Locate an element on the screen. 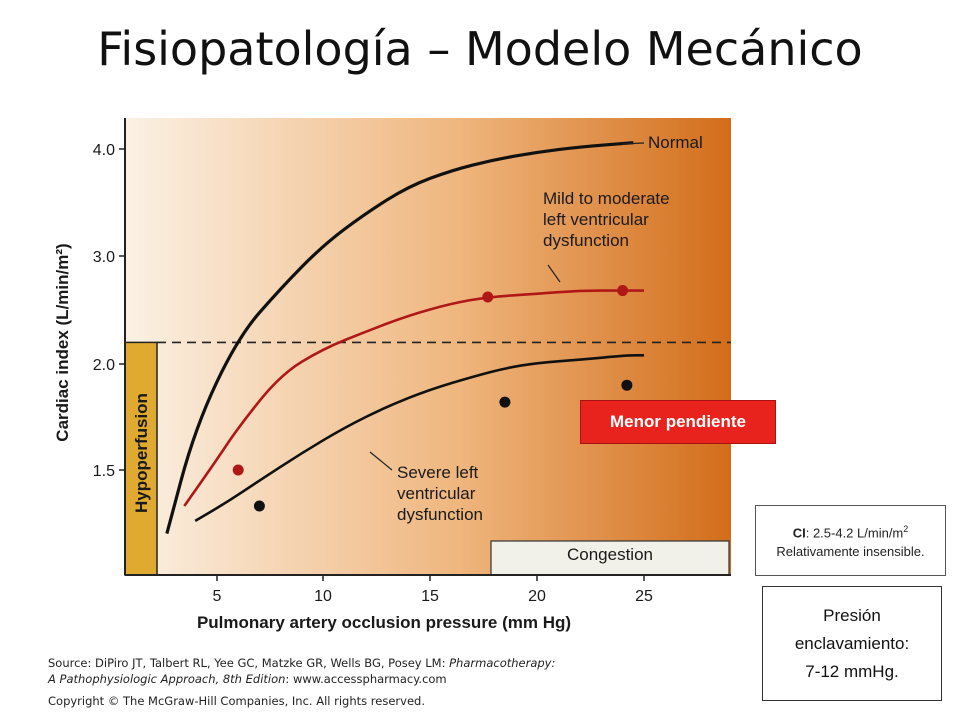  pressure-info-box: Presión enclavamiento: 7-12 mmHg. is located at coordinates (852, 643).